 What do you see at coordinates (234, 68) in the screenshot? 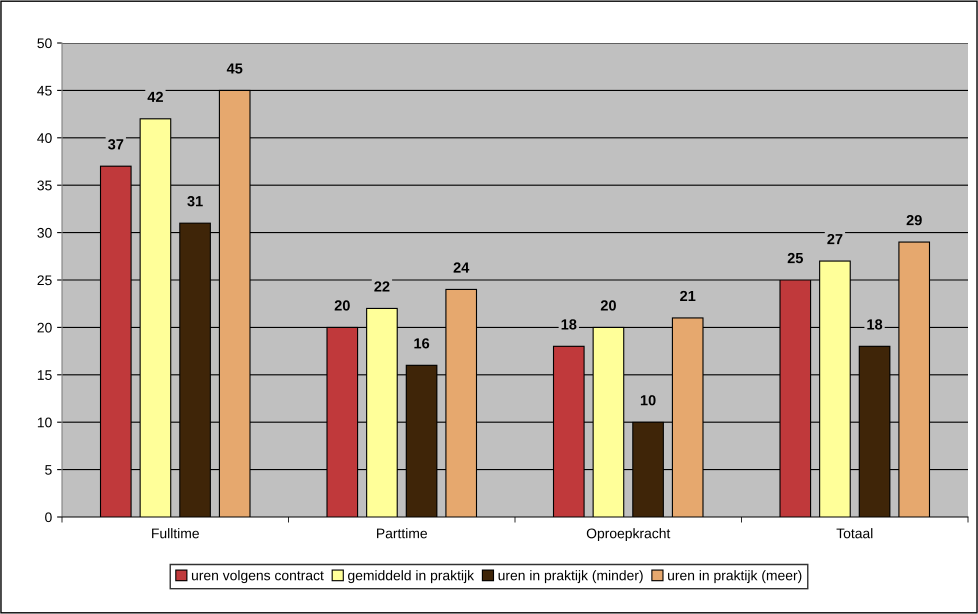
I see `data-label: 45` at bounding box center [234, 68].